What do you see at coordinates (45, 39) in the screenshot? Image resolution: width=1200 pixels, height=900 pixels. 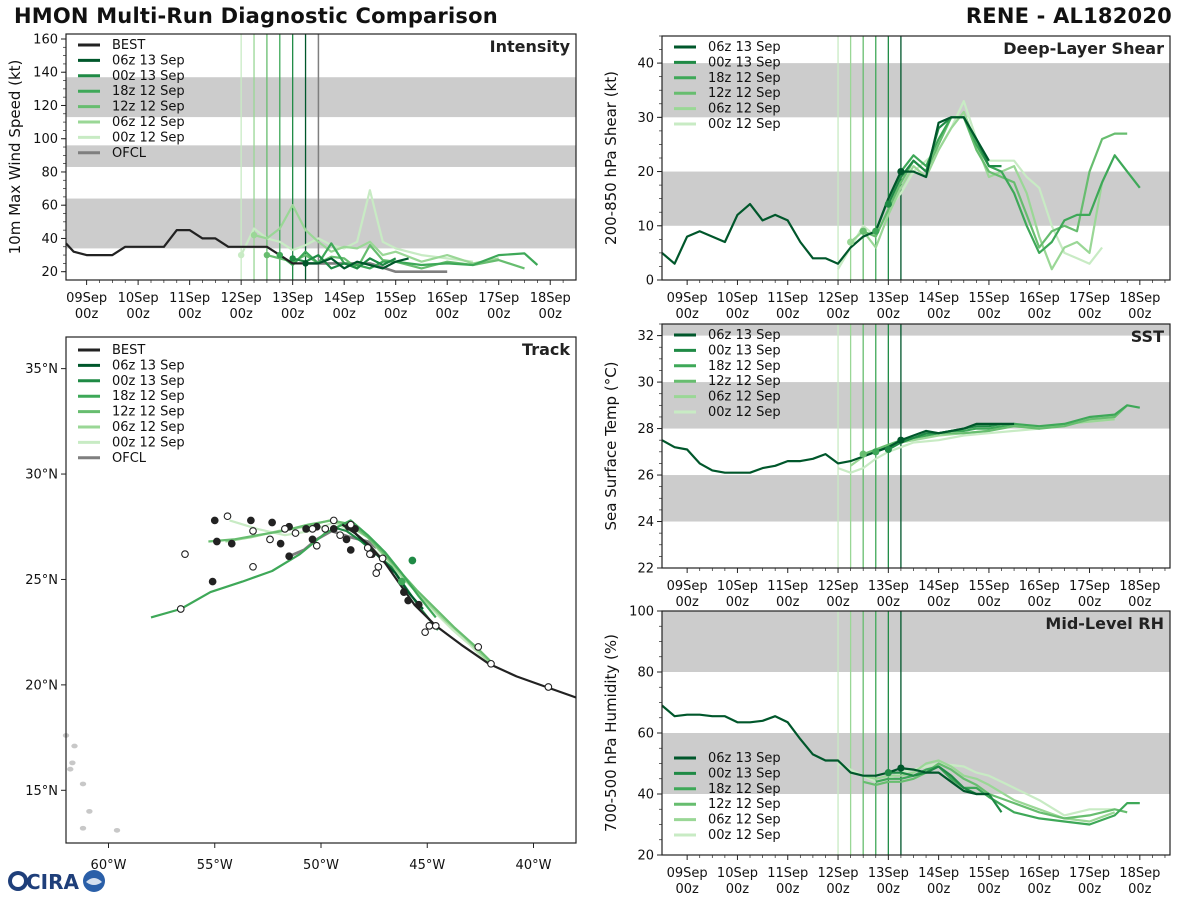 I see `y-tick-label: 160` at bounding box center [45, 39].